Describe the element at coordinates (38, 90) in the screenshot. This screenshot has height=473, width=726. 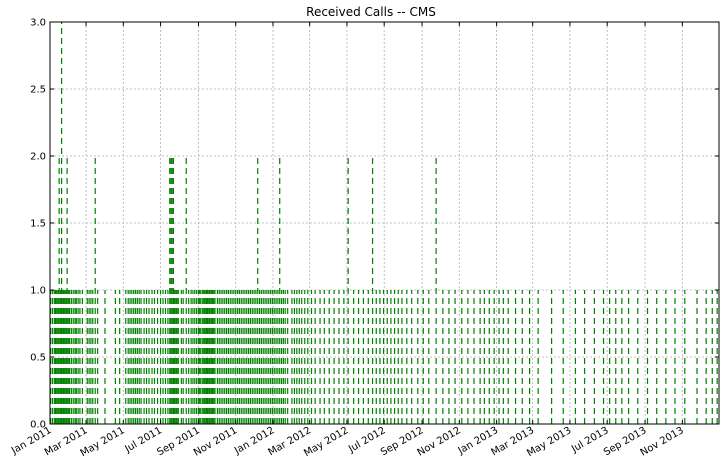
I see `y-tick-label: 2.5` at that location.